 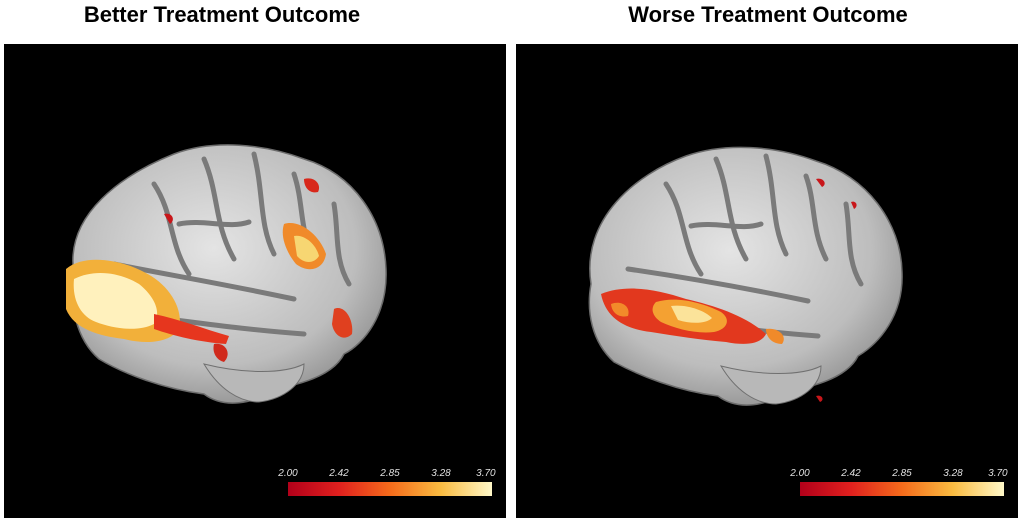 I want to click on right-activations, so click(x=729, y=290).